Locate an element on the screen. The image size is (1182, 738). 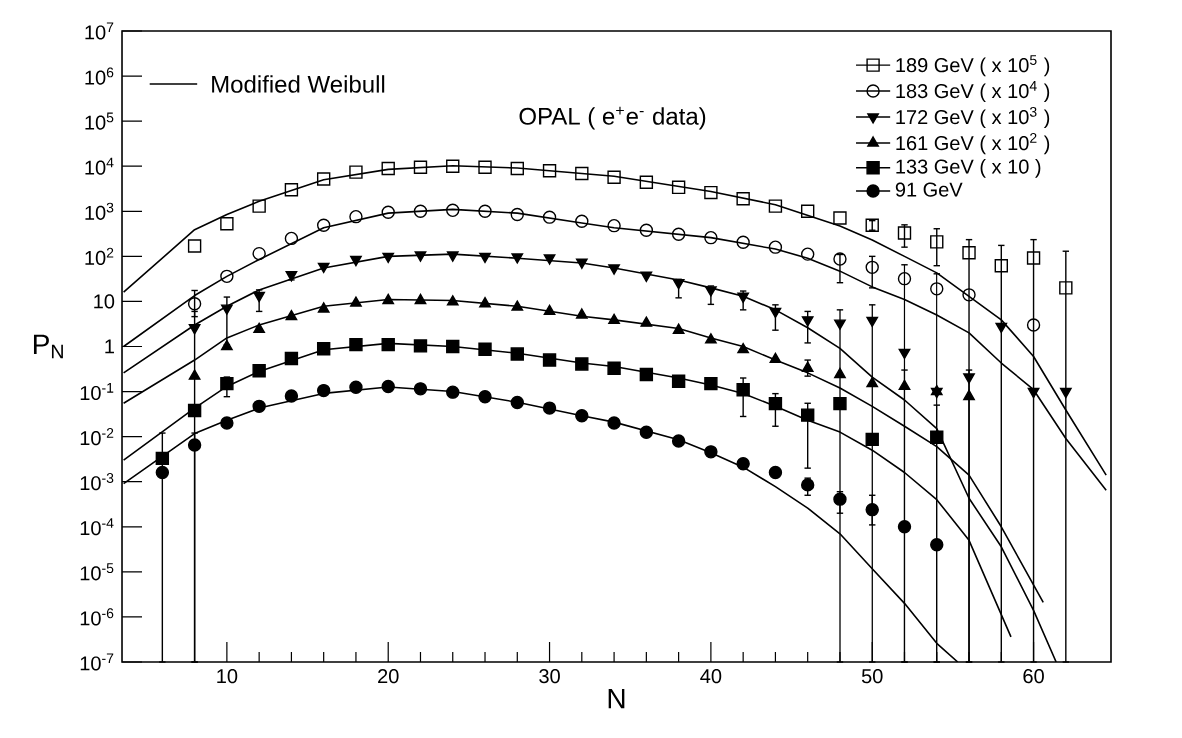
x-tick-label: 30 is located at coordinates (549, 676).